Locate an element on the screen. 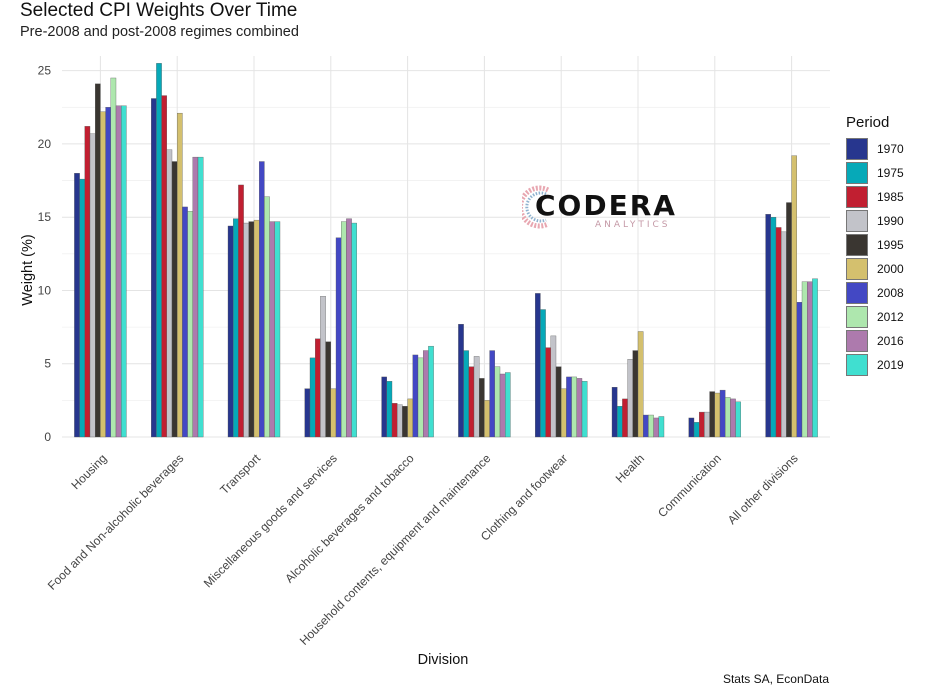 This screenshot has height=687, width=925. legend-label: 2008 is located at coordinates (890, 293).